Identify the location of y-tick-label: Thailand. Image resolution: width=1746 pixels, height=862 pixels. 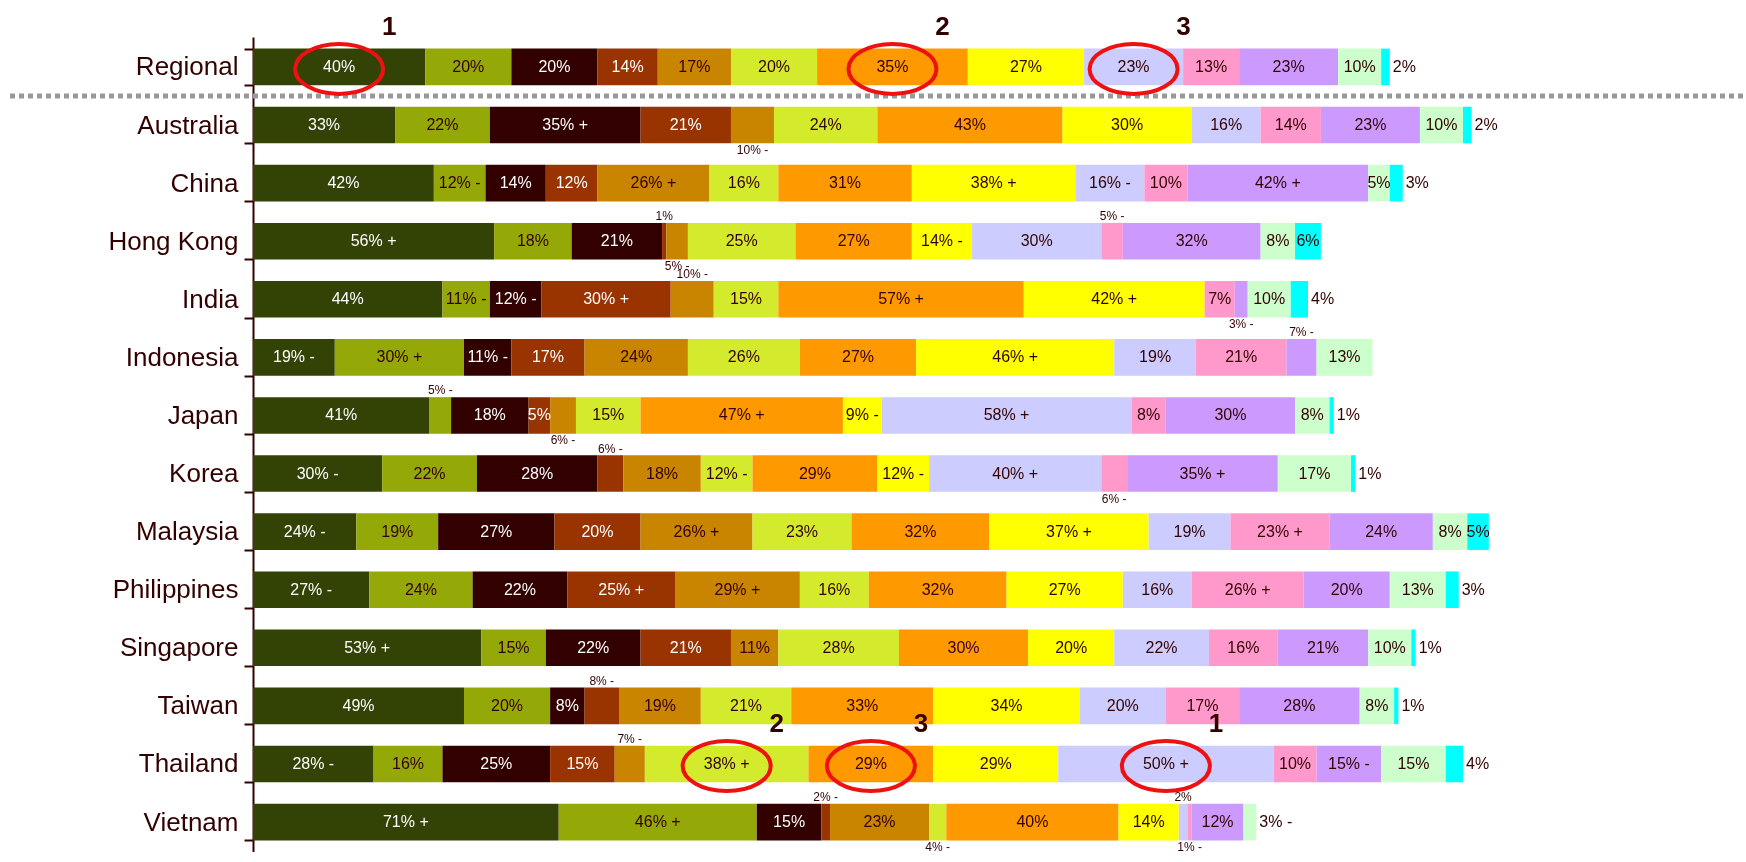
(188, 763).